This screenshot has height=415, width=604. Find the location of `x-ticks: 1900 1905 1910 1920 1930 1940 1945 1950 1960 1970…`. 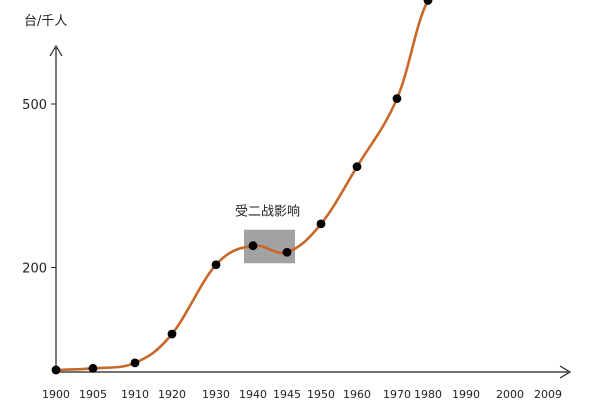

x-ticks: 1900 1905 1910 1920 1930 1940 1945 1950 1960 1970… is located at coordinates (302, 394).